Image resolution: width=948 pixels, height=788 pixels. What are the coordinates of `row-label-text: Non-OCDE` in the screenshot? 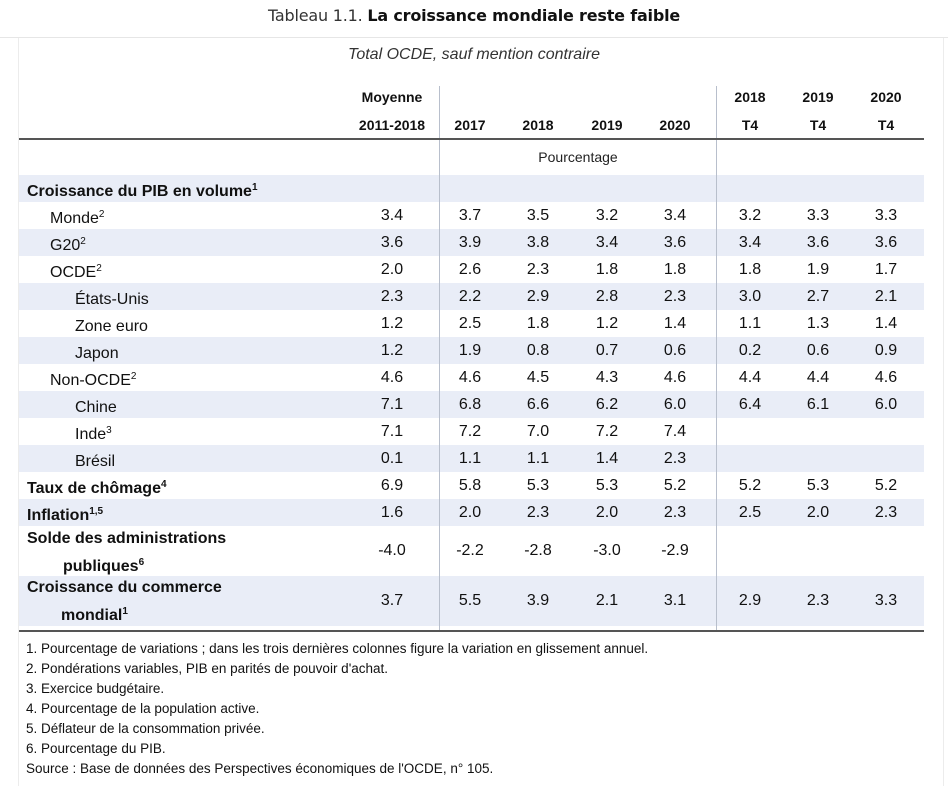 It's located at (90, 380).